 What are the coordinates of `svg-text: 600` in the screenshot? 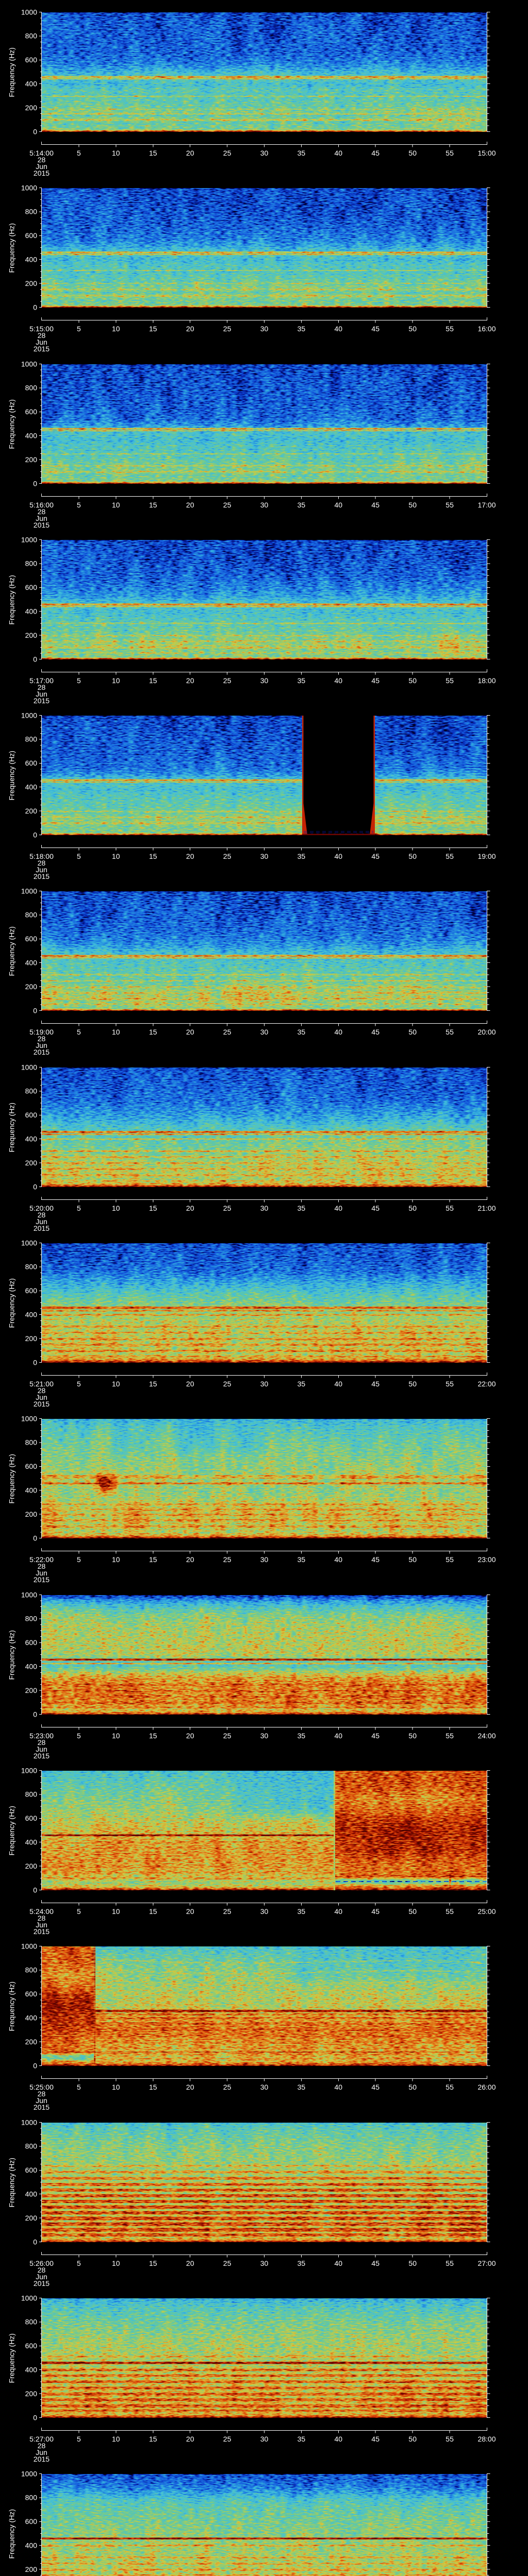 It's located at (31, 1818).